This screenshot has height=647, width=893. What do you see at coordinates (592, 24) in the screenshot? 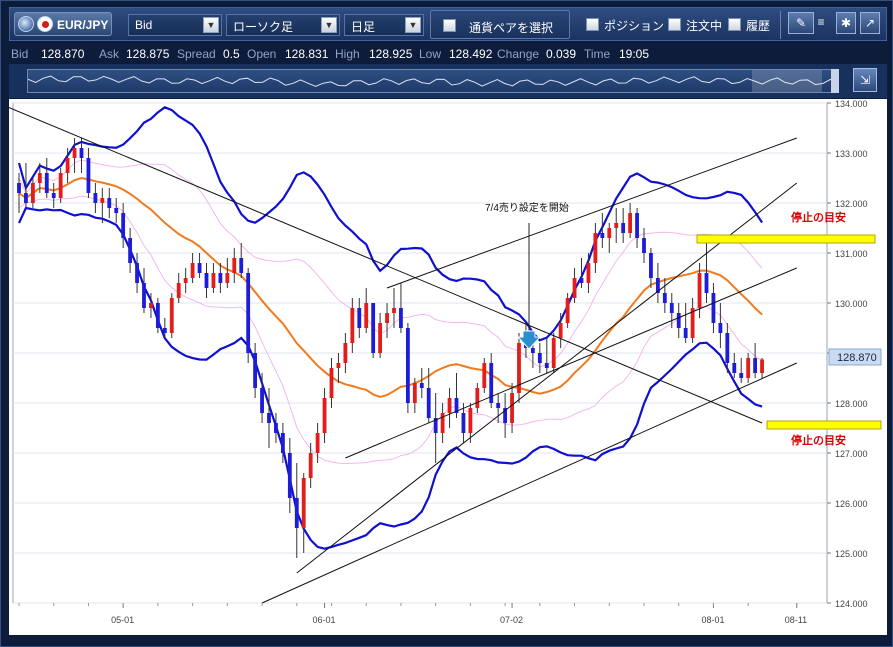
I see `position-checkbox` at bounding box center [592, 24].